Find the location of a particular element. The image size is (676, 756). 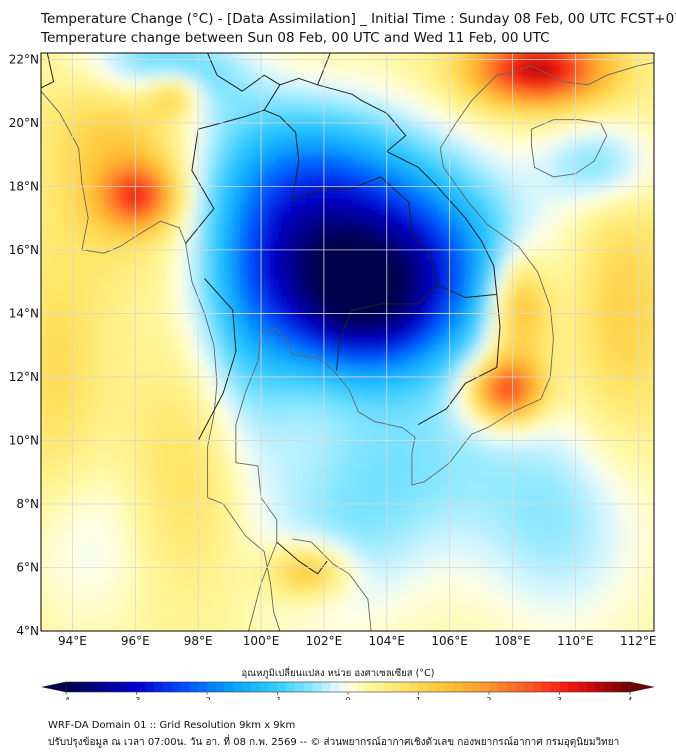

lon-tick-label: 110°E is located at coordinates (575, 641).